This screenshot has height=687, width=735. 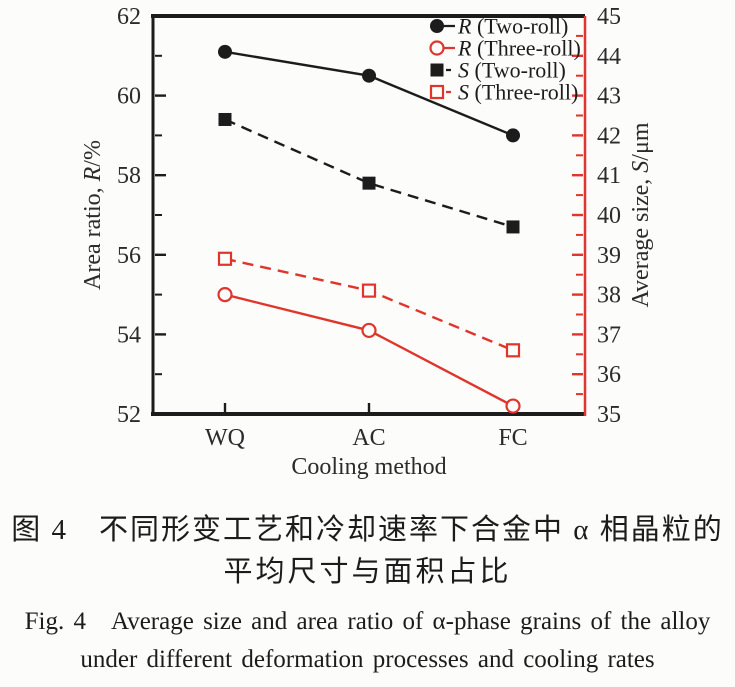 I want to click on left-axis-tick-label: 54, so click(x=129, y=335).